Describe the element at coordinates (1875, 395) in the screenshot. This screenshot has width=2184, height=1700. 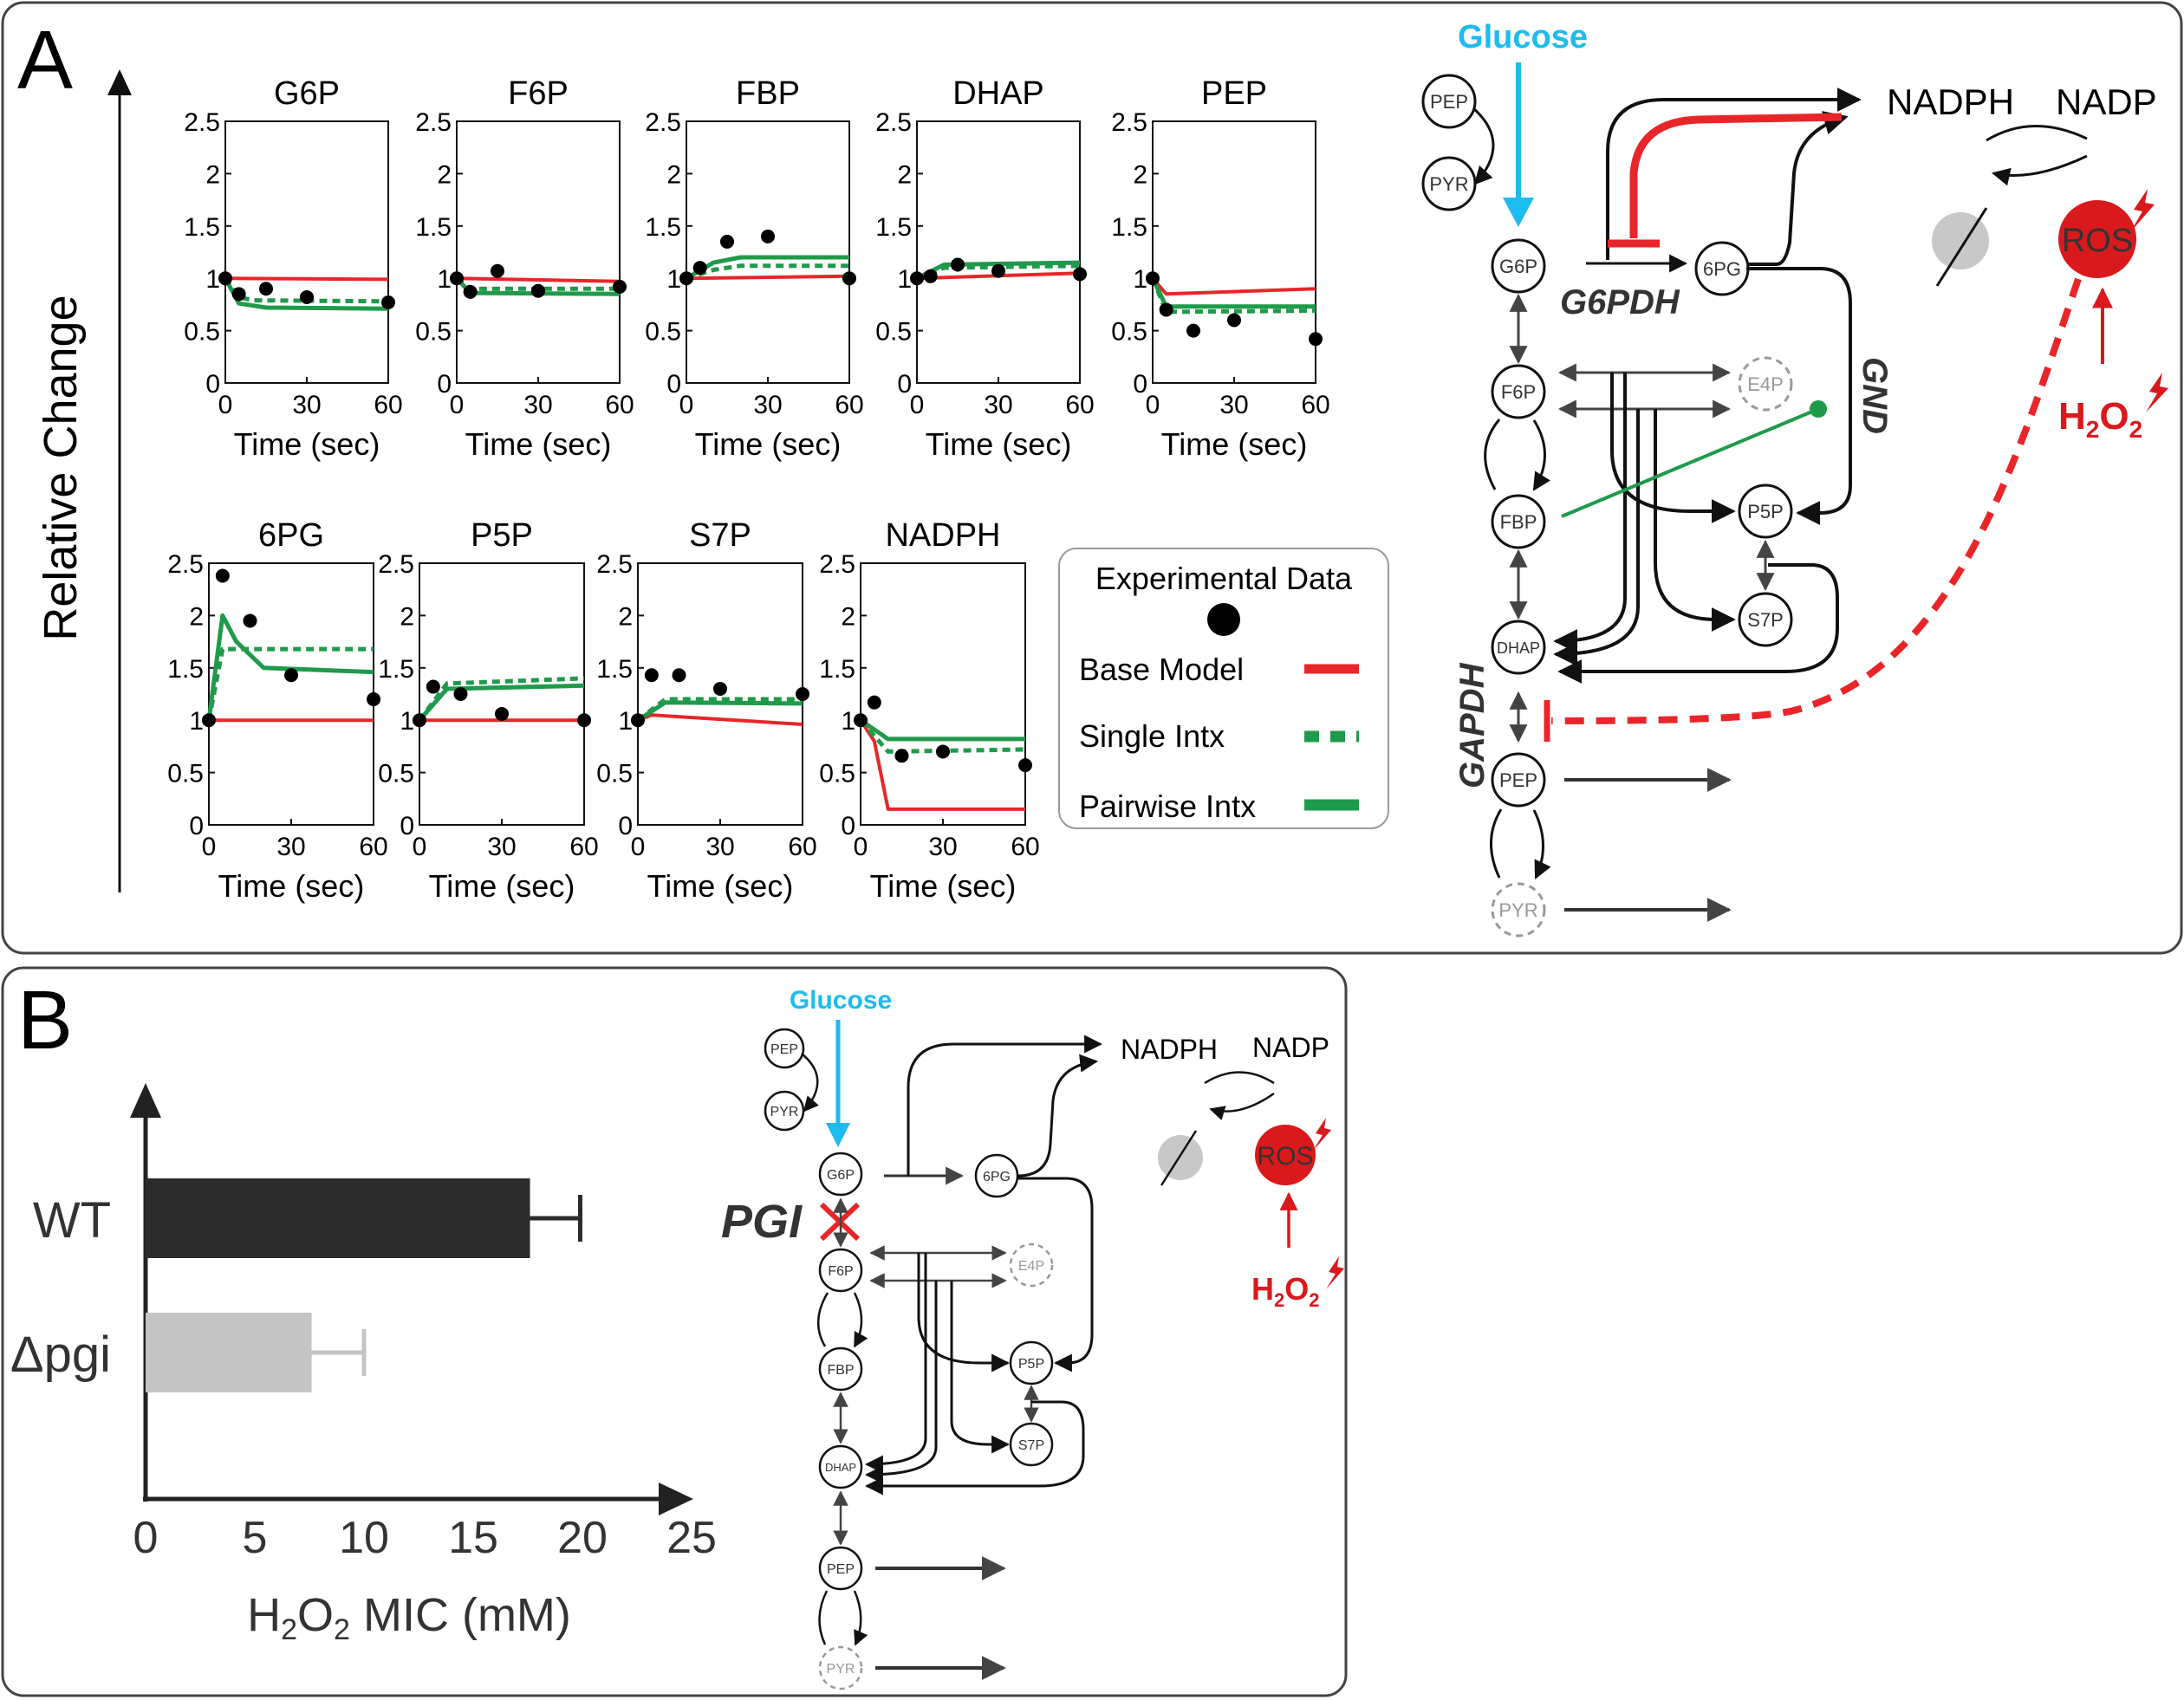
I see `enzyme-gnd: GND` at that location.